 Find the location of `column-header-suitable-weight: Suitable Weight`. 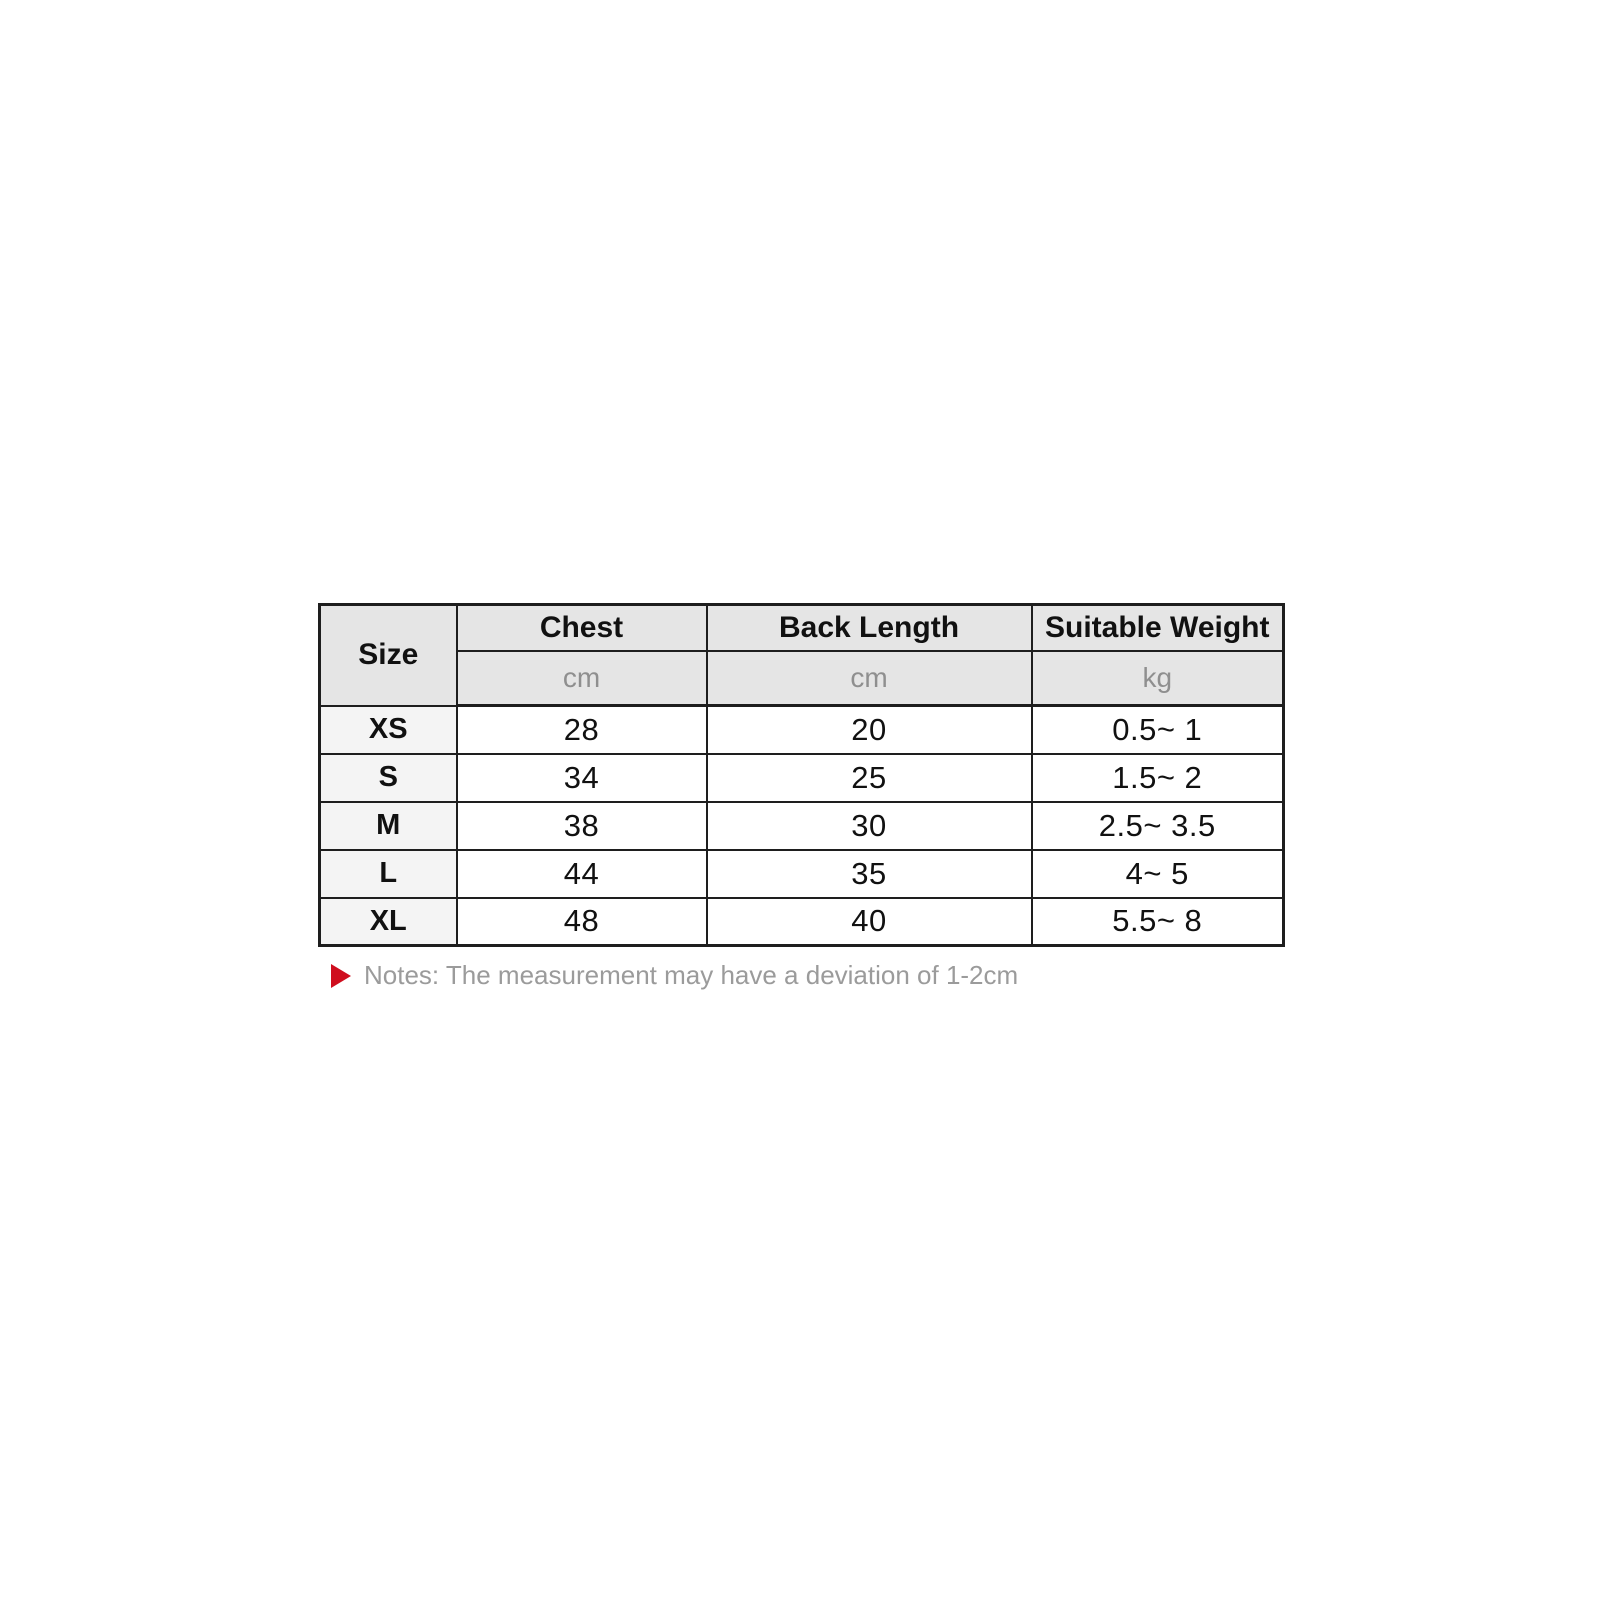

column-header-suitable-weight: Suitable Weight is located at coordinates (1157, 627).